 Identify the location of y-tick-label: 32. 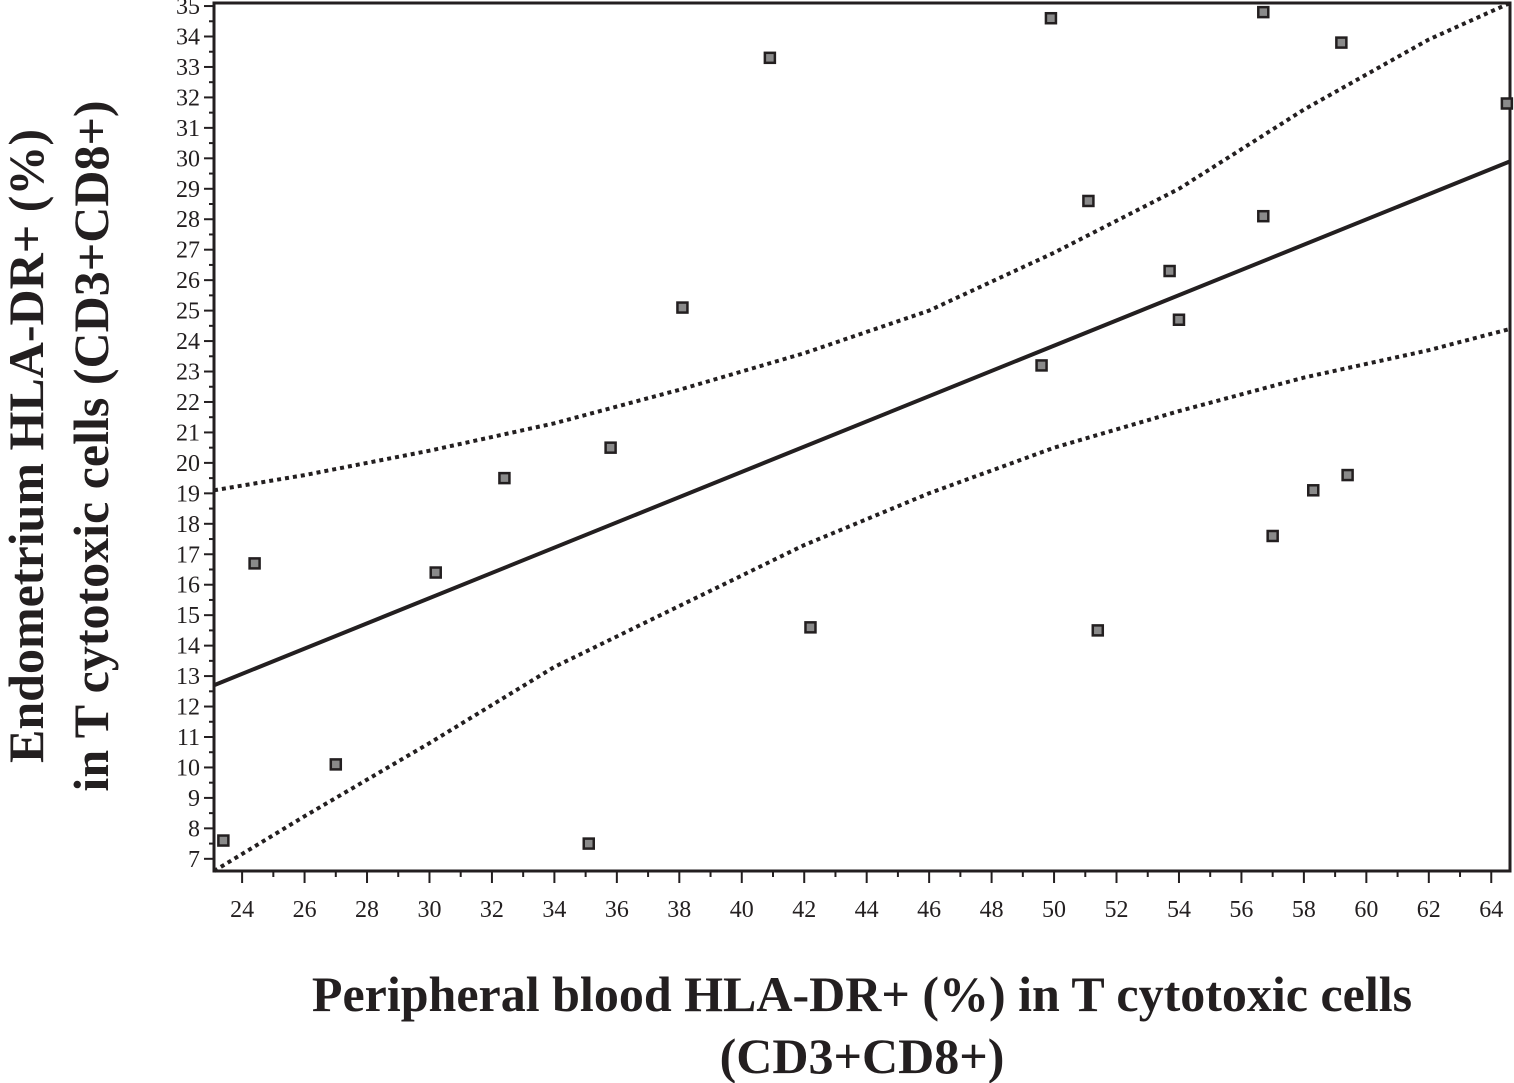
(188, 98).